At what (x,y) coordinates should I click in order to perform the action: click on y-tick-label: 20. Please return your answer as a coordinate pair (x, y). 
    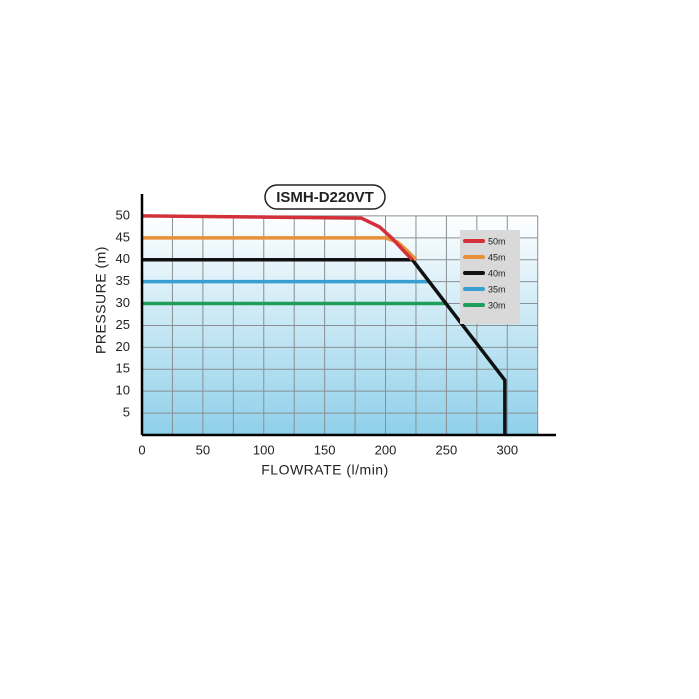
    Looking at the image, I should click on (123, 346).